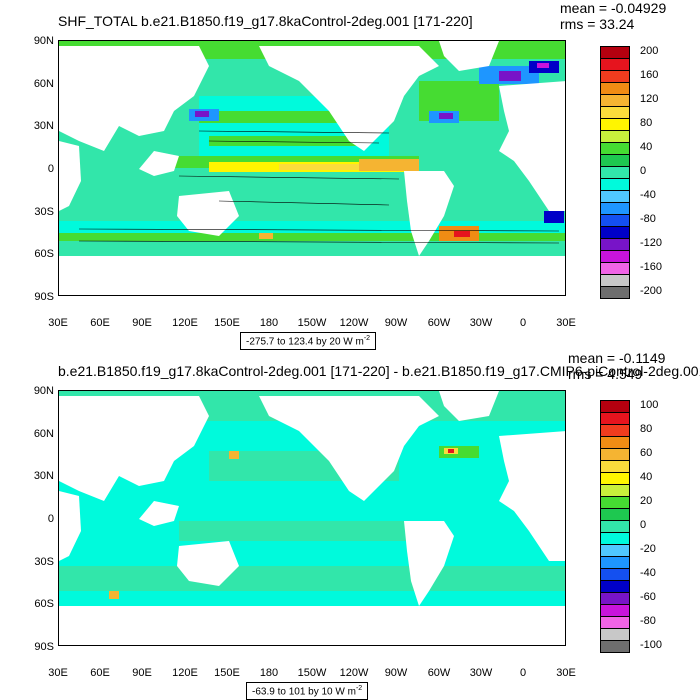 This screenshot has width=700, height=700. Describe the element at coordinates (227, 673) in the screenshot. I see `bottom-lon-label: 150E` at that location.